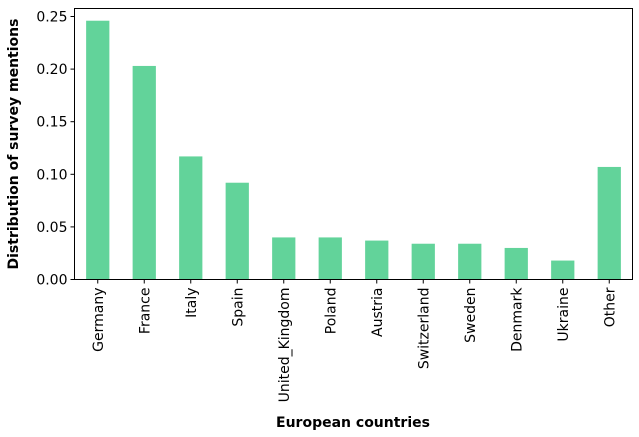 The image size is (639, 437). Describe the element at coordinates (98, 150) in the screenshot. I see `bar-germany` at that location.